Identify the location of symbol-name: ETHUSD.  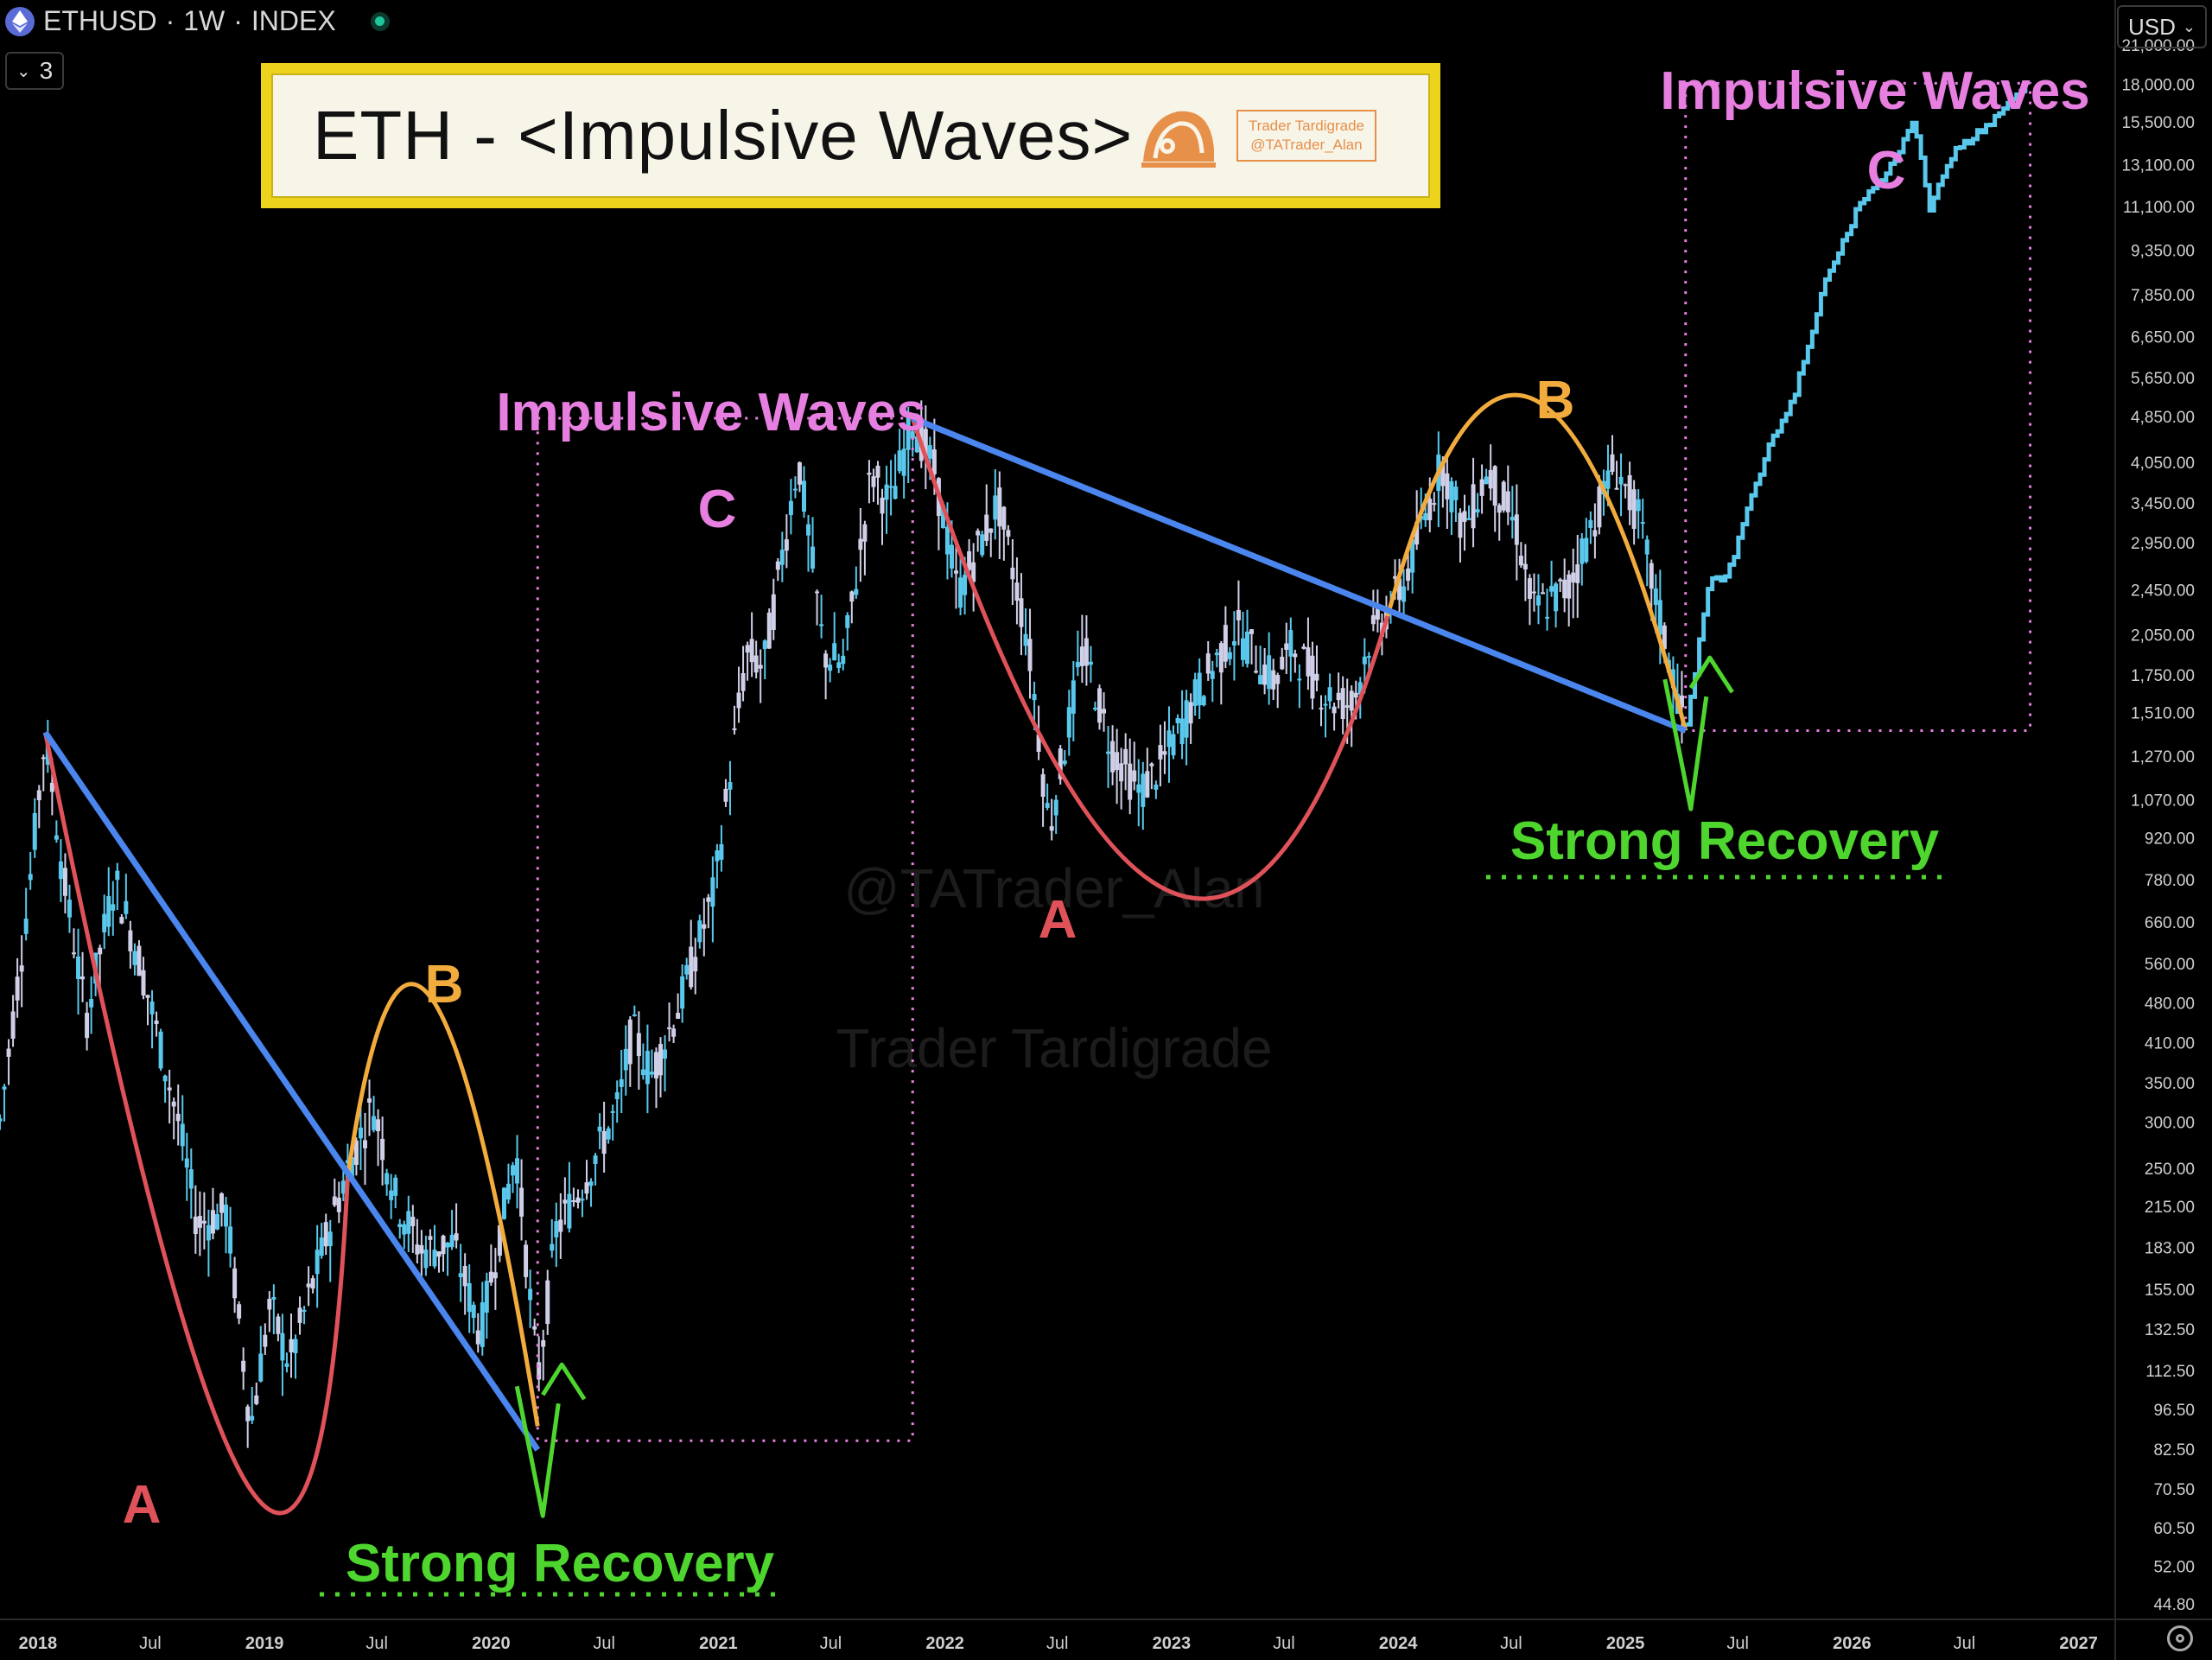
(100, 20).